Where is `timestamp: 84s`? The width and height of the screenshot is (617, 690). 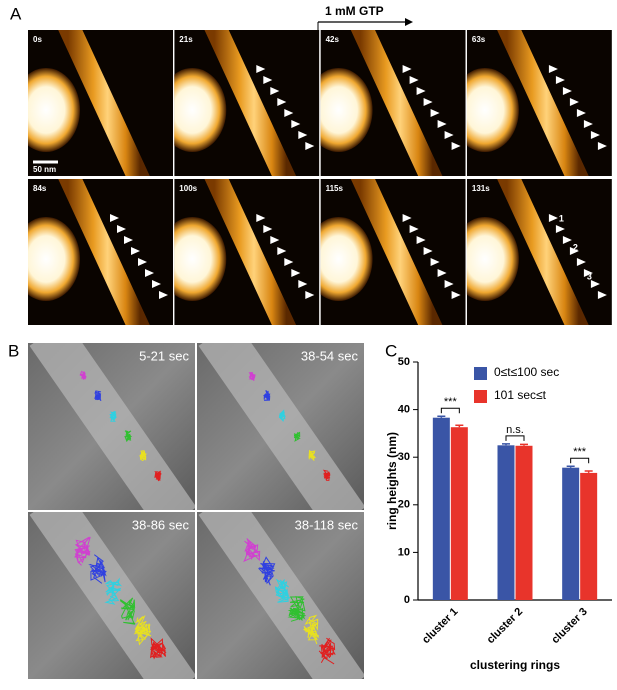 timestamp: 84s is located at coordinates (40, 188).